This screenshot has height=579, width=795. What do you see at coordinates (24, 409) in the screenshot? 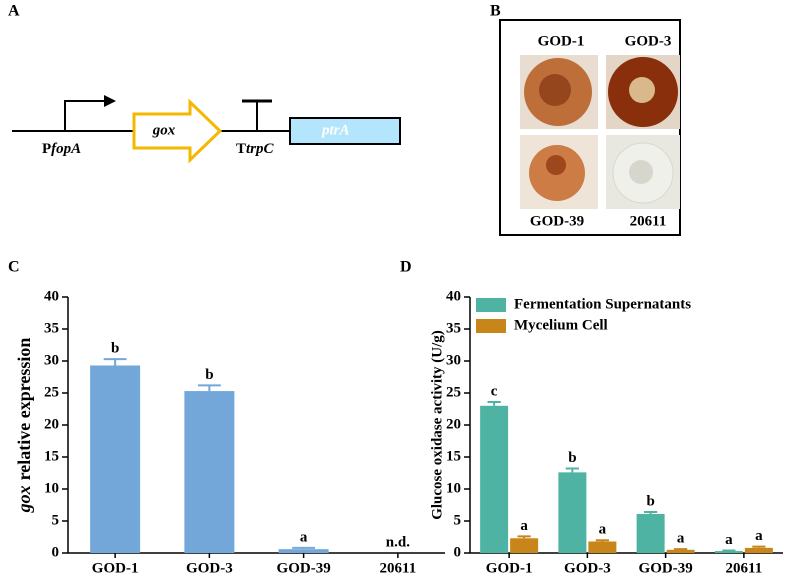
I see `y-axis-label-part: relative expression` at bounding box center [24, 409].